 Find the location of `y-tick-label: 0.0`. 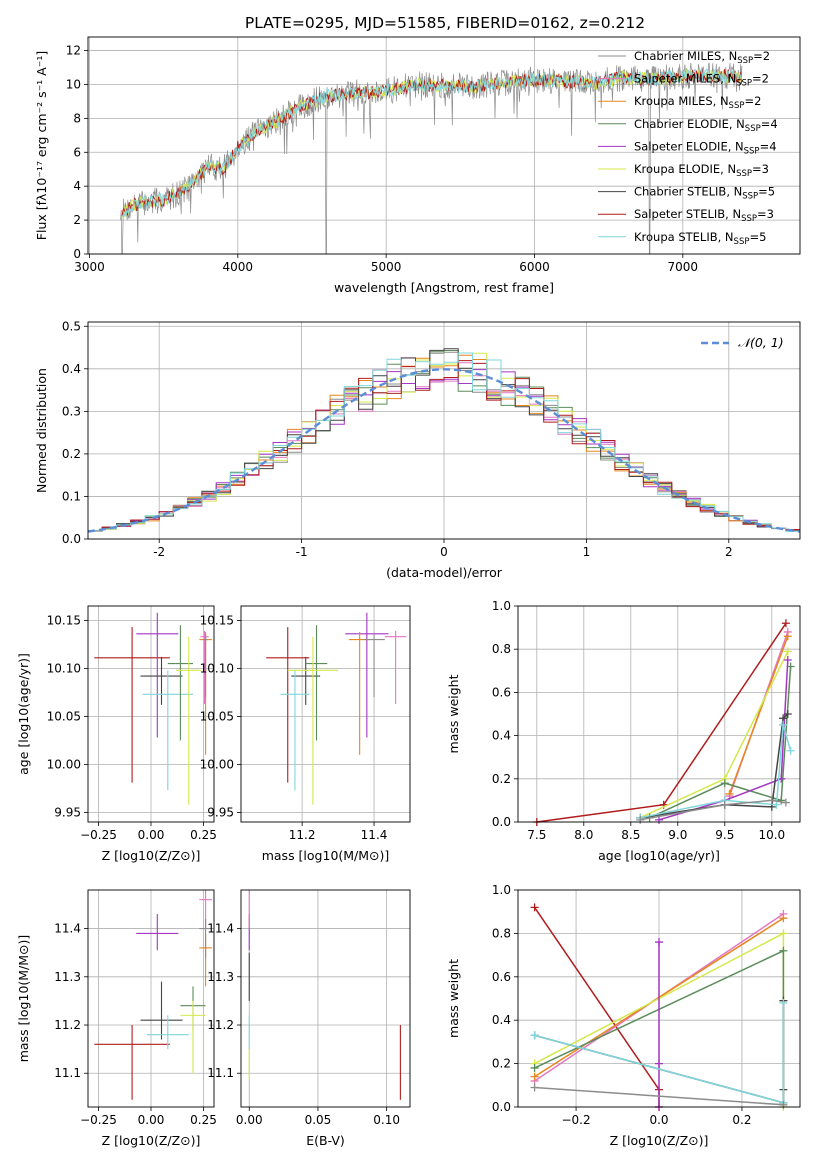

y-tick-label: 0.0 is located at coordinates (71, 539).